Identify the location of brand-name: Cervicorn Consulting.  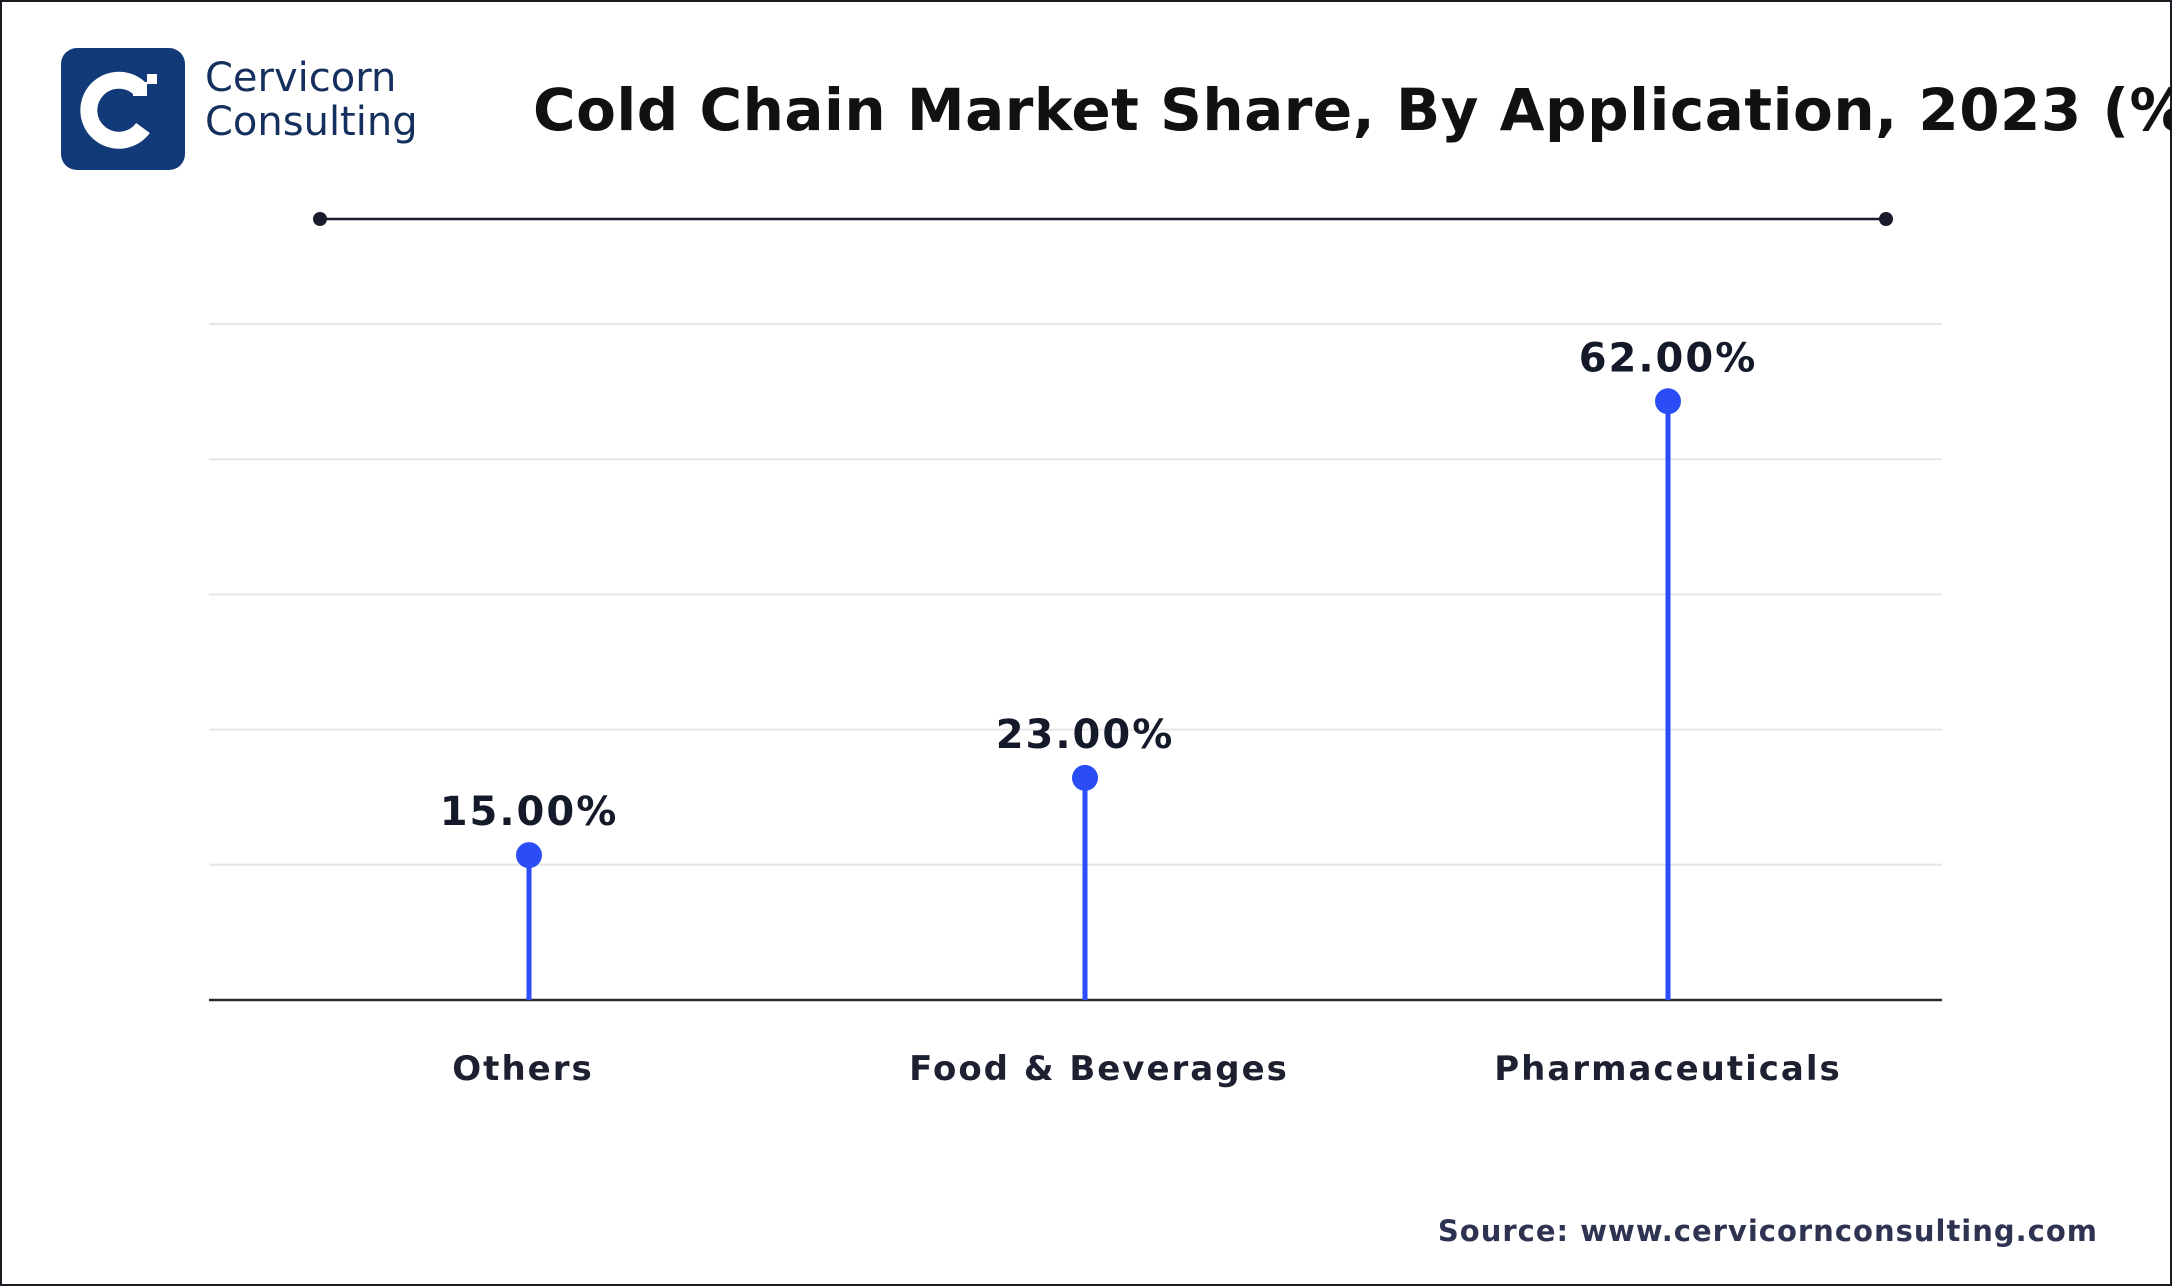
(311, 100).